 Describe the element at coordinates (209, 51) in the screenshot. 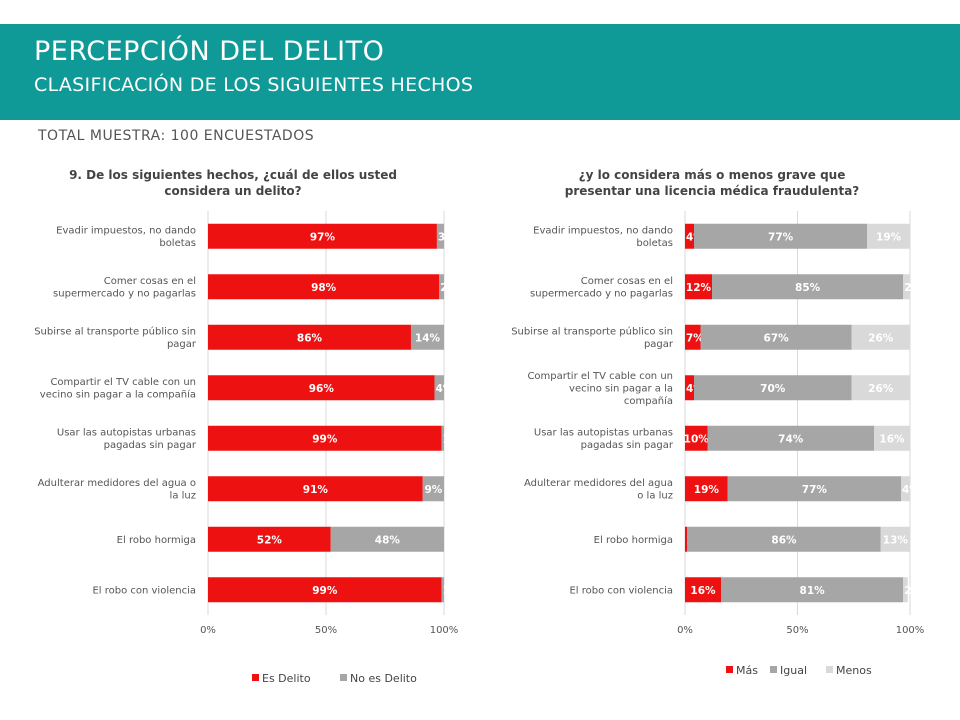

I see `page-title: PERCEPCIÓN DEL DELITO` at that location.